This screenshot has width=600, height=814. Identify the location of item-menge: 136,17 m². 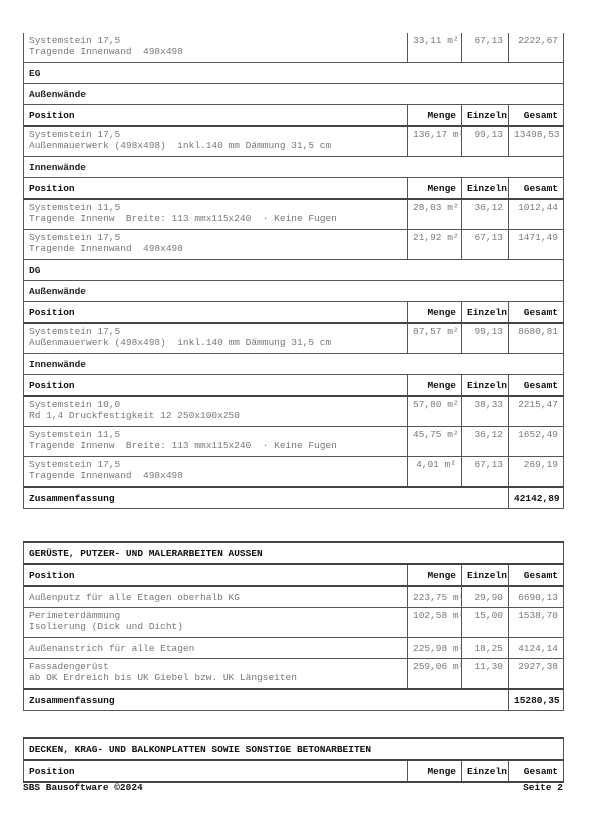
(434, 141).